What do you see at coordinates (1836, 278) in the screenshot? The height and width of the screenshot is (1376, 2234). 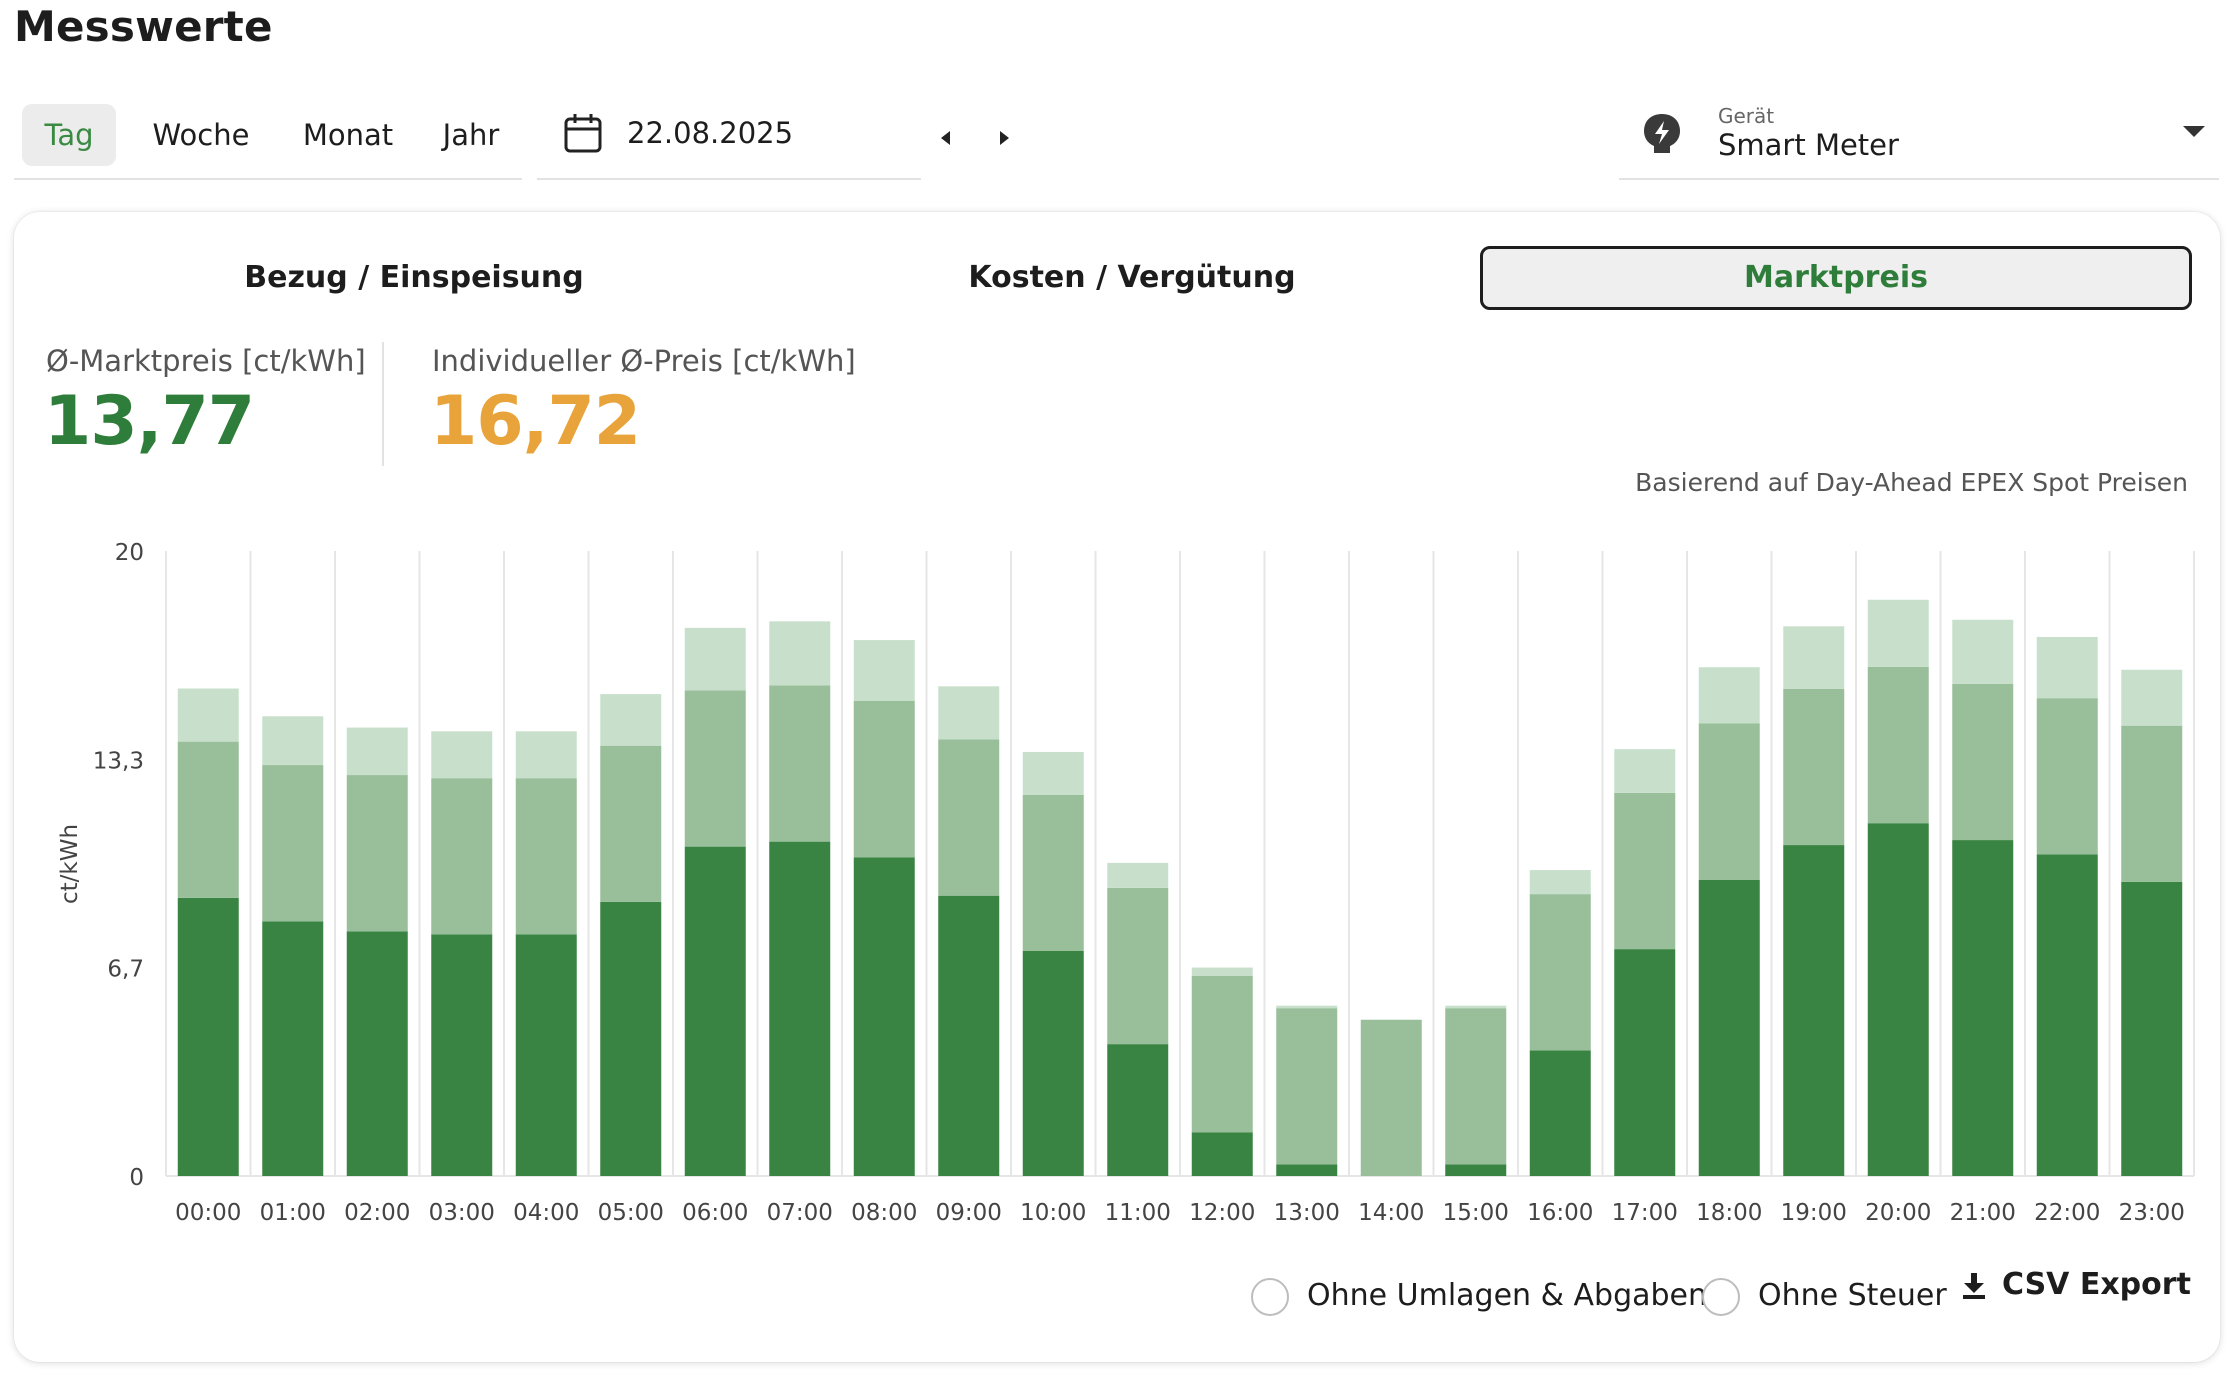 I see `tab-market-price: Marktpreis` at bounding box center [1836, 278].